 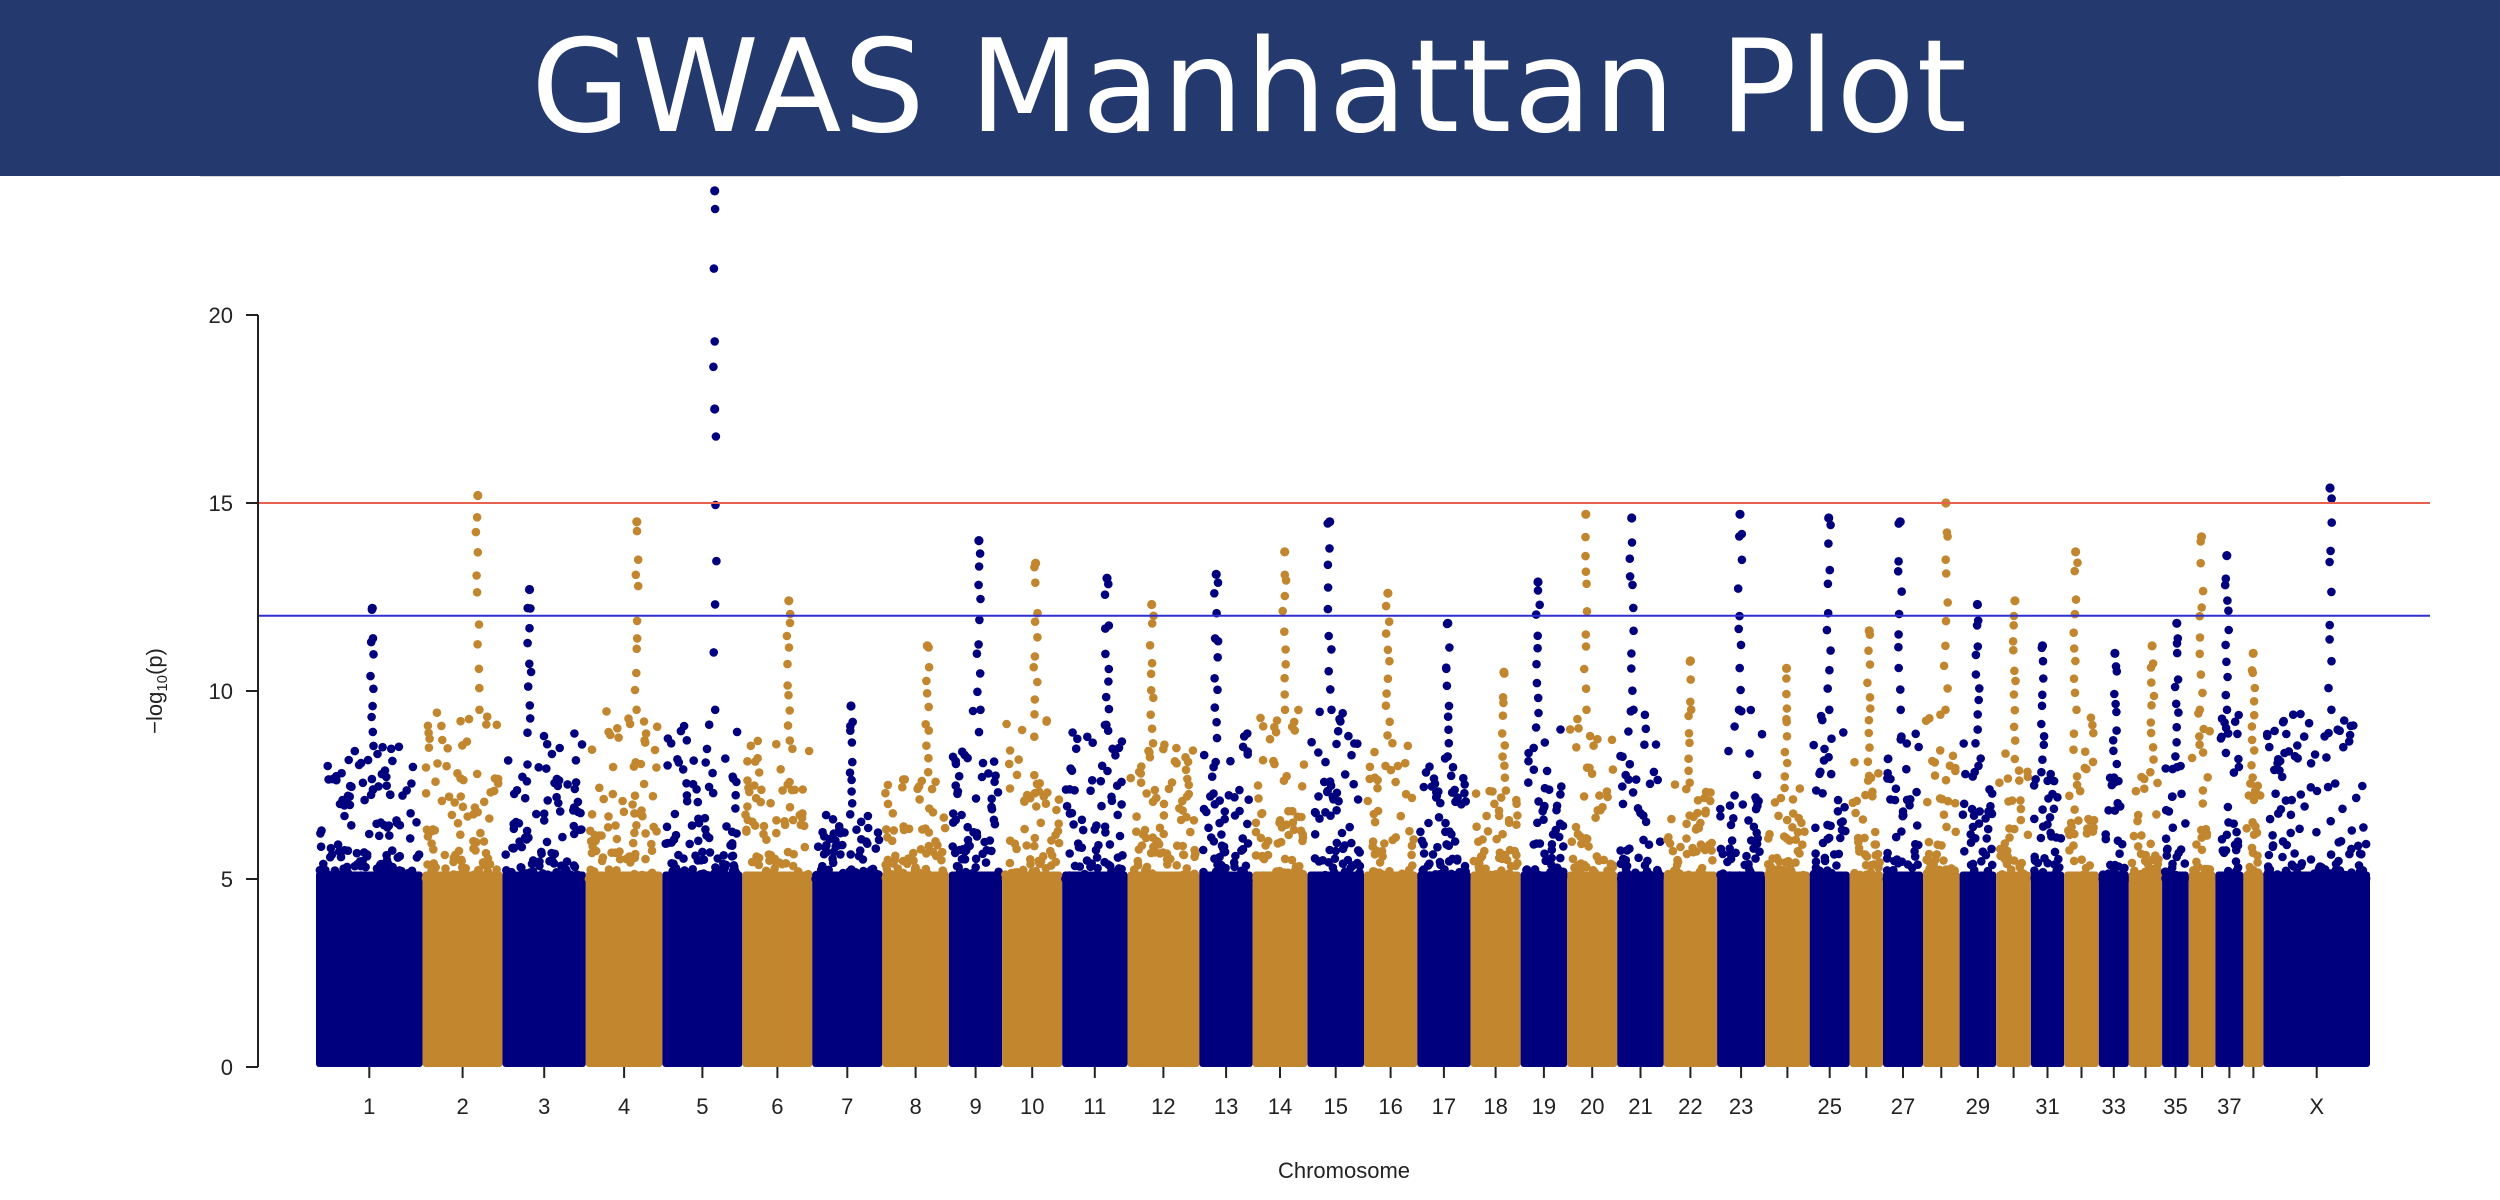 I want to click on x-tick-label-4: 4, so click(x=624, y=1106).